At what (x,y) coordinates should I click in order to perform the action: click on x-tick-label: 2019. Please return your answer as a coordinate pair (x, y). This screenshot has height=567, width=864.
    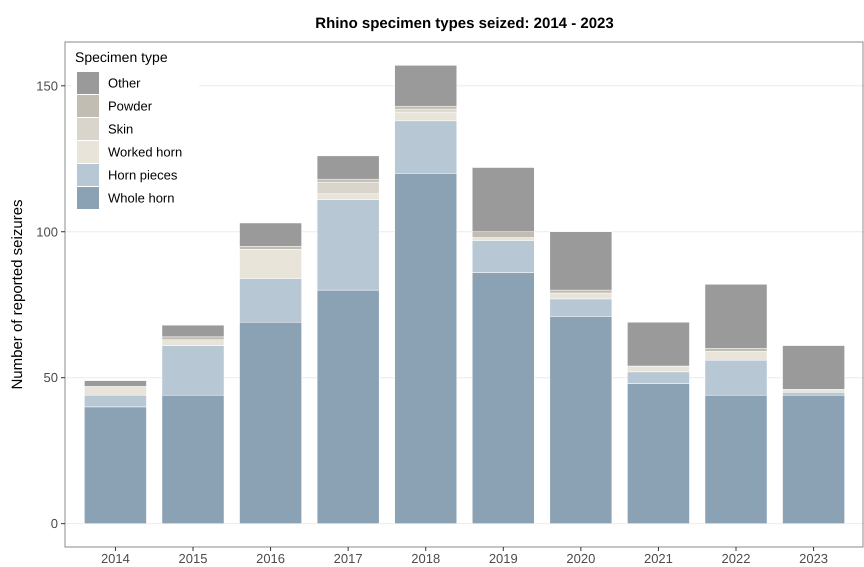
    Looking at the image, I should click on (503, 558).